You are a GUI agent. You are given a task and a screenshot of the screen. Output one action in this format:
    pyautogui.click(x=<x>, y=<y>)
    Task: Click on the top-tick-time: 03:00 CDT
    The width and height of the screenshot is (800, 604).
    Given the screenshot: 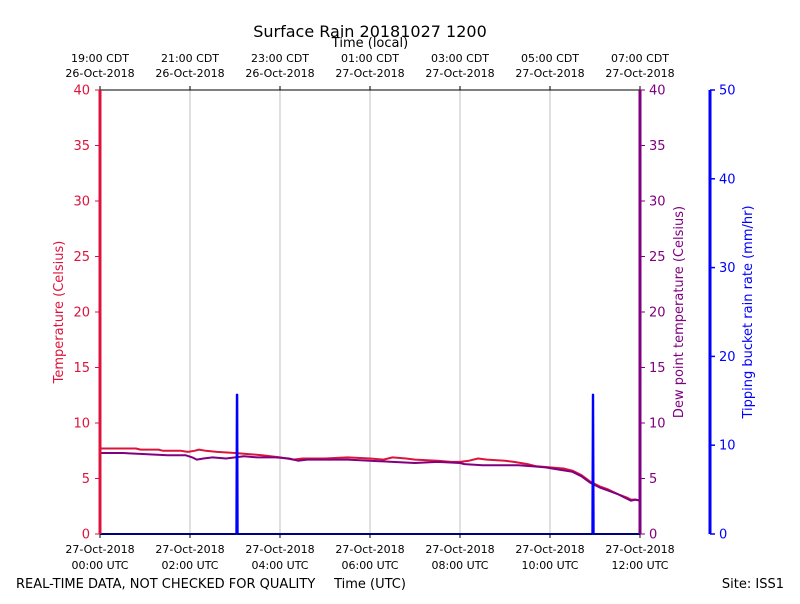 What is the action you would take?
    pyautogui.click(x=460, y=58)
    